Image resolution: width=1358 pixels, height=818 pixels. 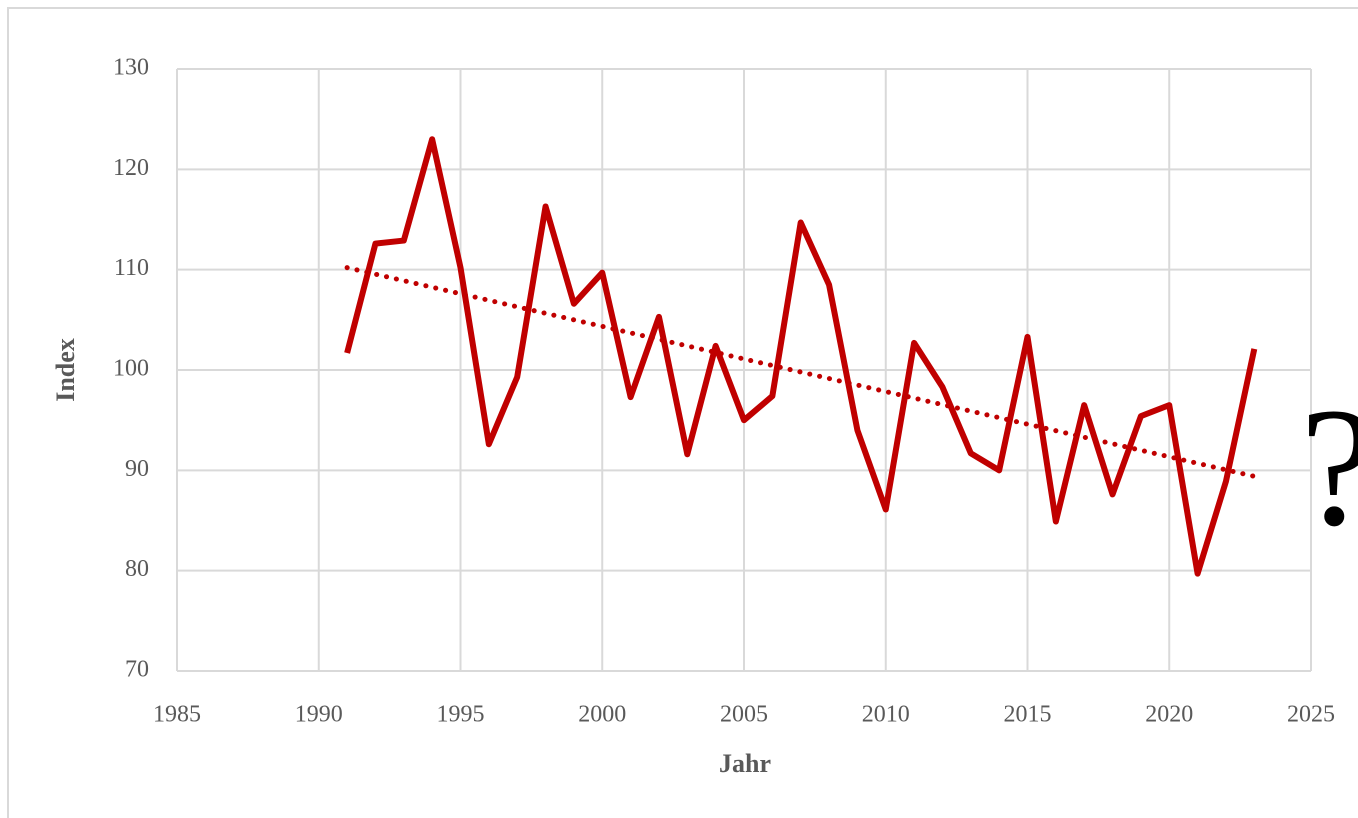 What do you see at coordinates (131, 68) in the screenshot?
I see `y-tick-label: 130` at bounding box center [131, 68].